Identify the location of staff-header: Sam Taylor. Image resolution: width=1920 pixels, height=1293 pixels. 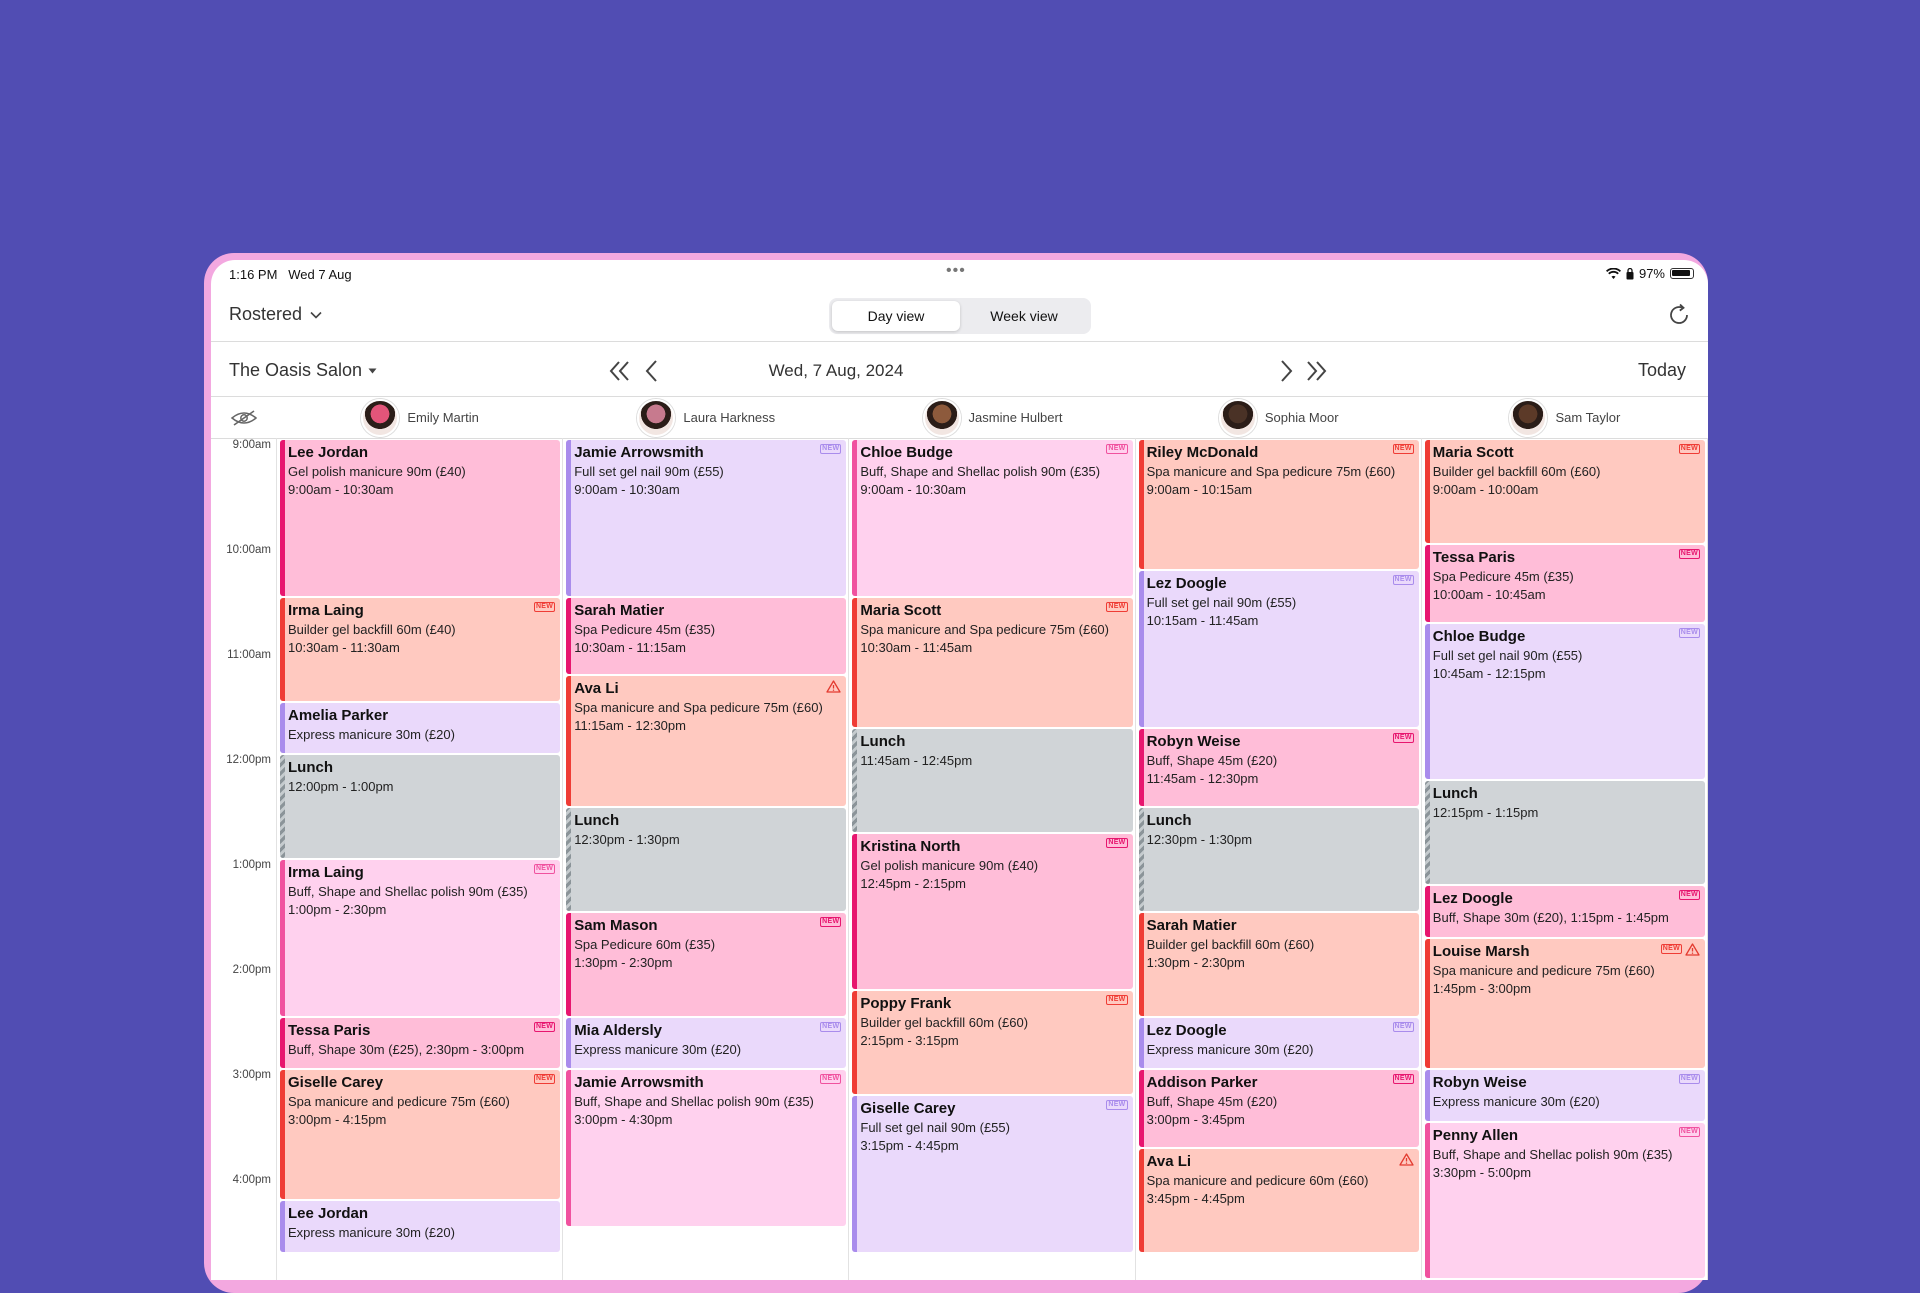
(1565, 417).